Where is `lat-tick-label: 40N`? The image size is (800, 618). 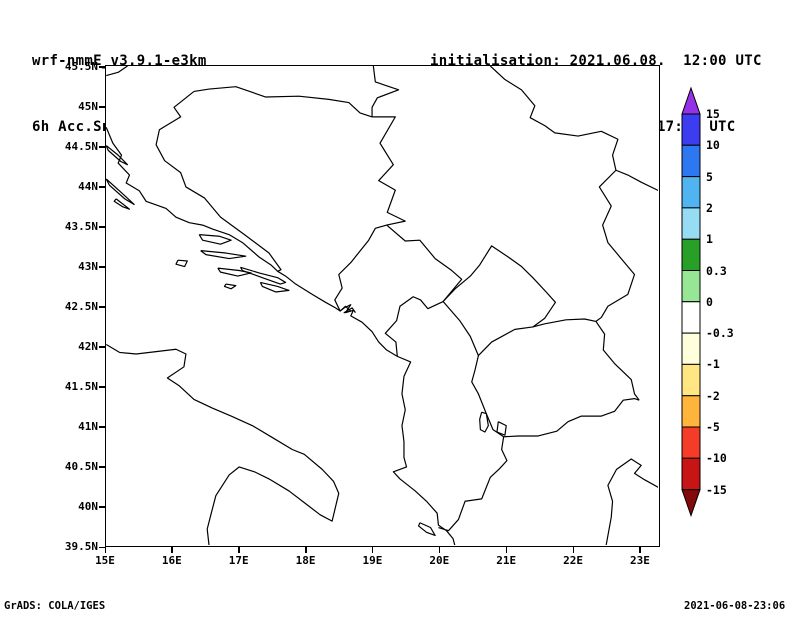
lat-tick-label: 40N is located at coordinates (88, 506).